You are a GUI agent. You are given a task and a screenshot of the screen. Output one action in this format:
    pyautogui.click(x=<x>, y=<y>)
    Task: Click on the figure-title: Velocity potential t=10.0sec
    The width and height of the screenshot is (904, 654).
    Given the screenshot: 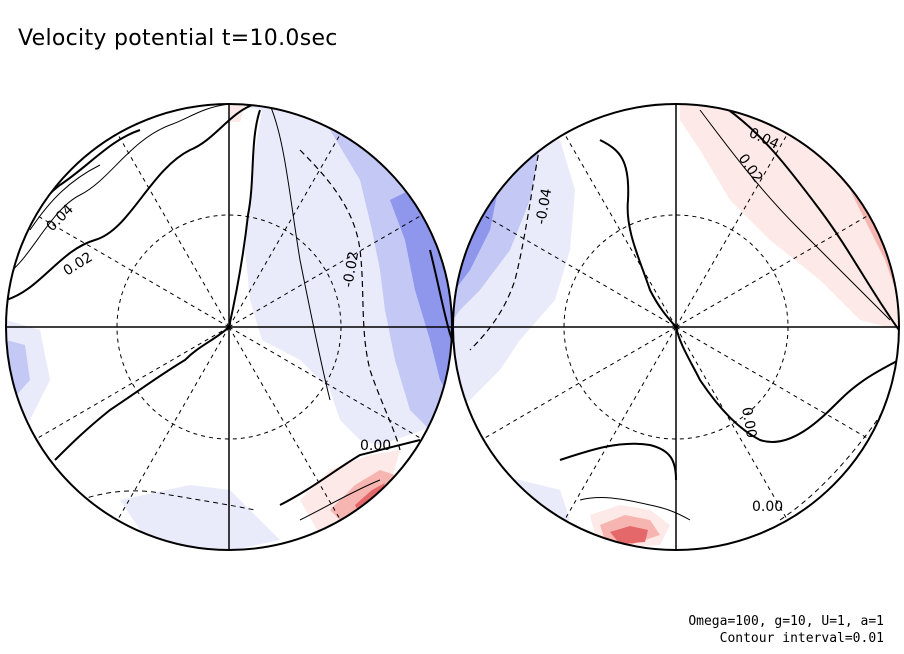 What is the action you would take?
    pyautogui.click(x=178, y=38)
    